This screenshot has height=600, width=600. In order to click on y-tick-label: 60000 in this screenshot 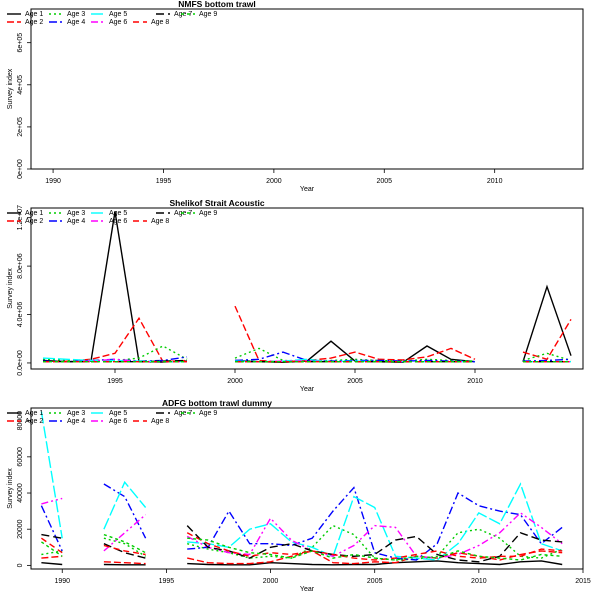, I will do `click(20, 457)`.